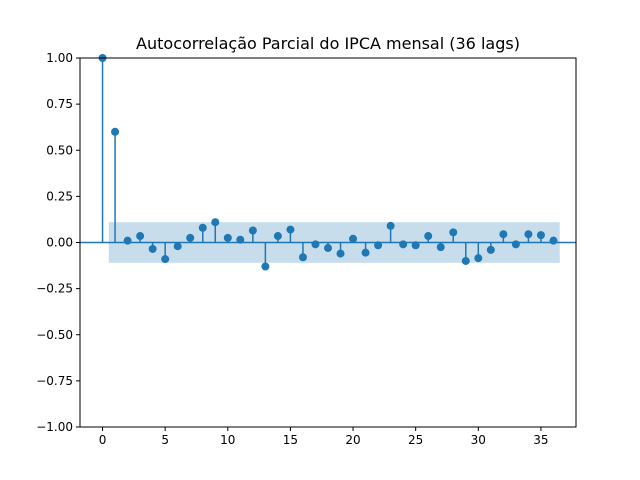 Image resolution: width=640 pixels, height=480 pixels. Describe the element at coordinates (59, 58) in the screenshot. I see `y-tick-label: 1.00` at that location.